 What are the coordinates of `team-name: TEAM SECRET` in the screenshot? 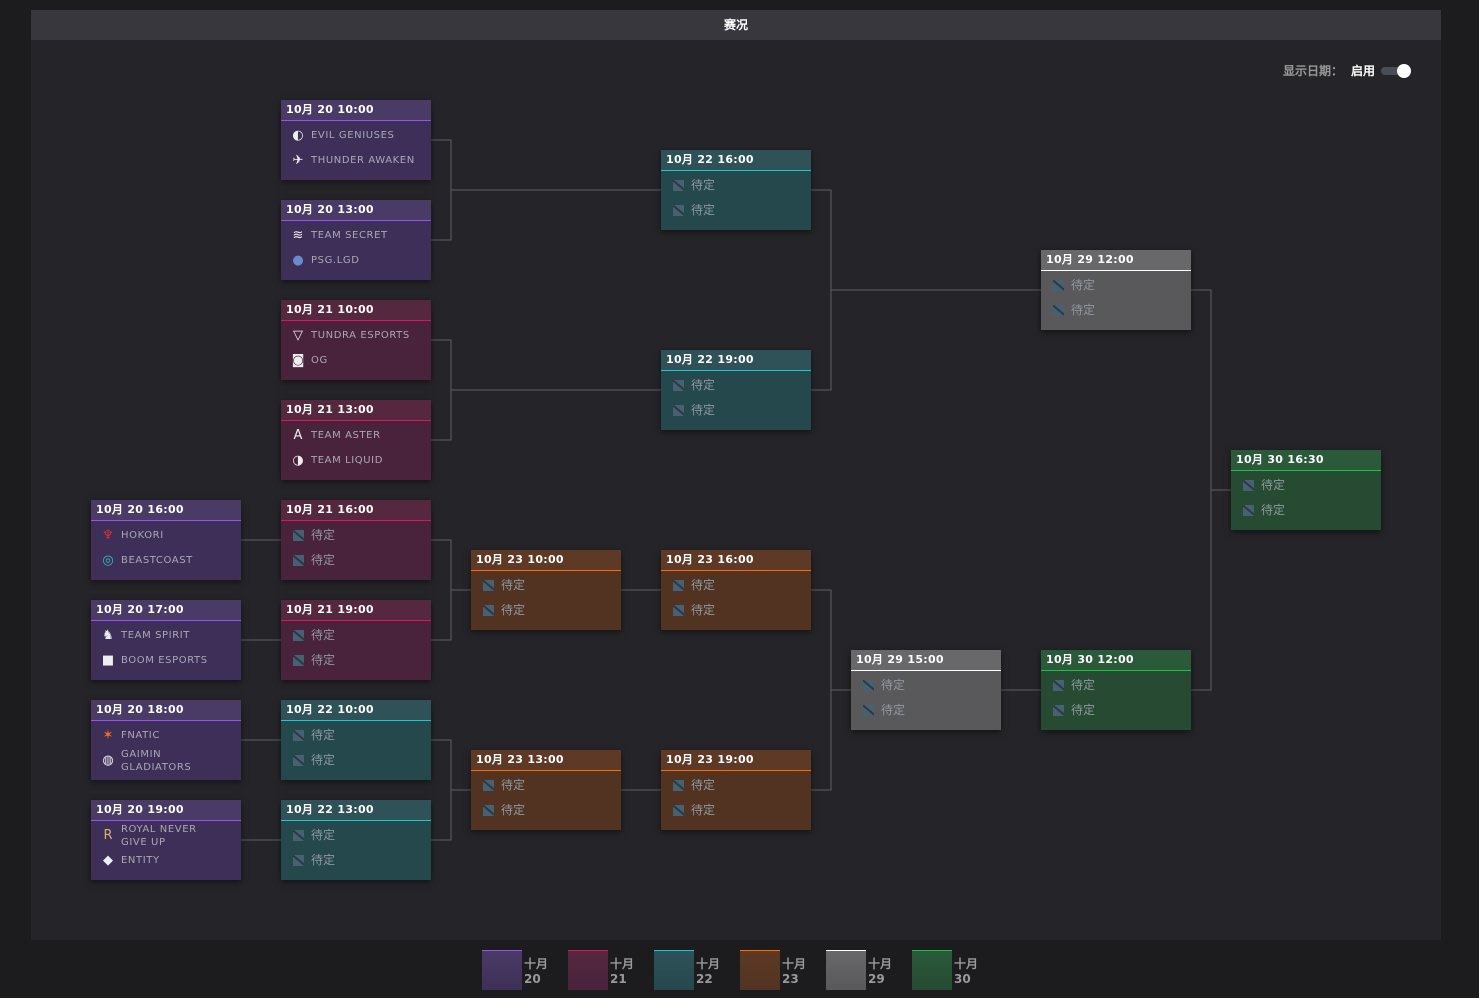 It's located at (349, 235).